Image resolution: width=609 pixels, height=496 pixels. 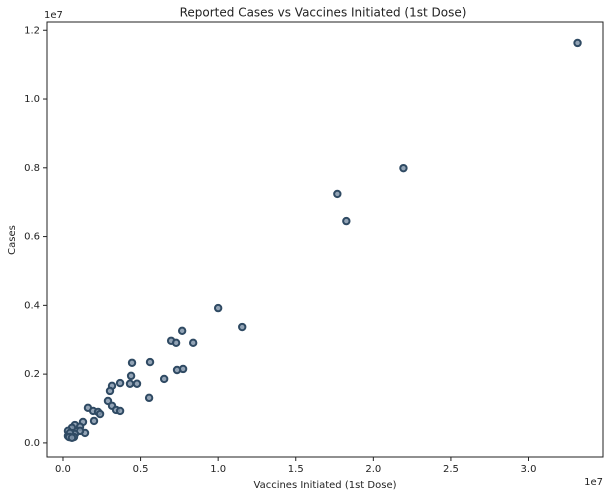 I want to click on x-tick-label: 0.5, so click(x=141, y=469).